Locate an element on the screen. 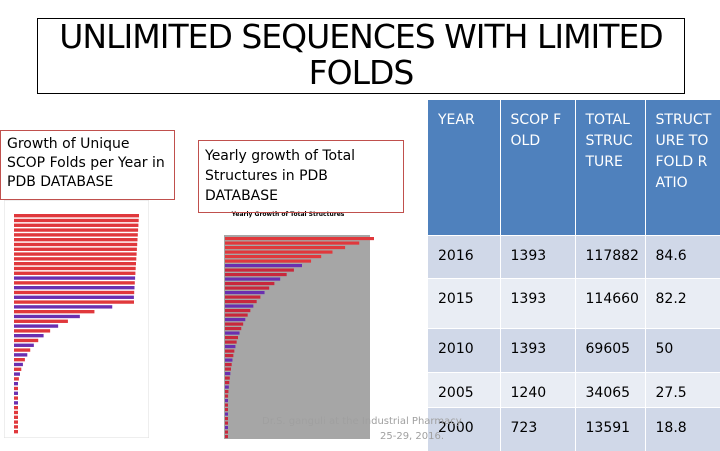 Image resolution: width=720 pixels, height=451 pixels. header-cell: SCOP FOLD is located at coordinates (538, 168).